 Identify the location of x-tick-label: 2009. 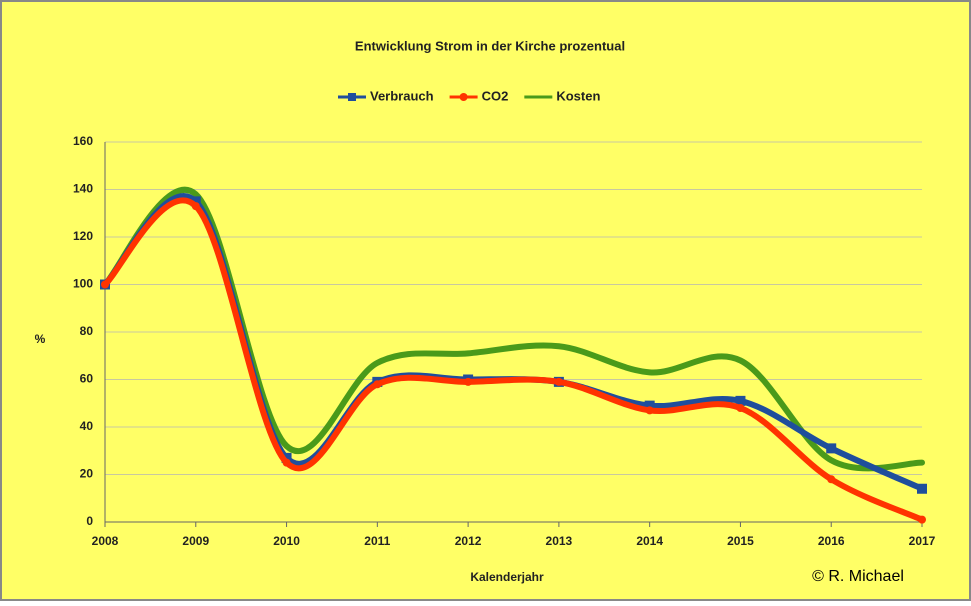
(195, 541).